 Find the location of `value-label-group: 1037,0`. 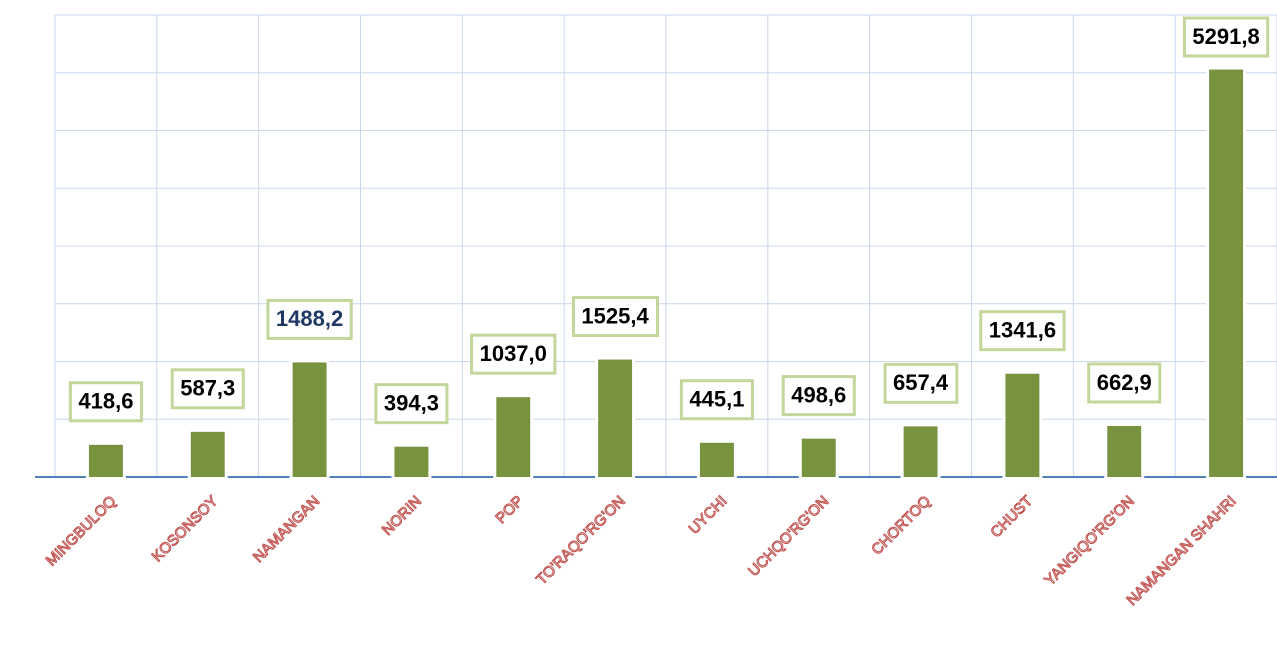

value-label-group: 1037,0 is located at coordinates (513, 354).